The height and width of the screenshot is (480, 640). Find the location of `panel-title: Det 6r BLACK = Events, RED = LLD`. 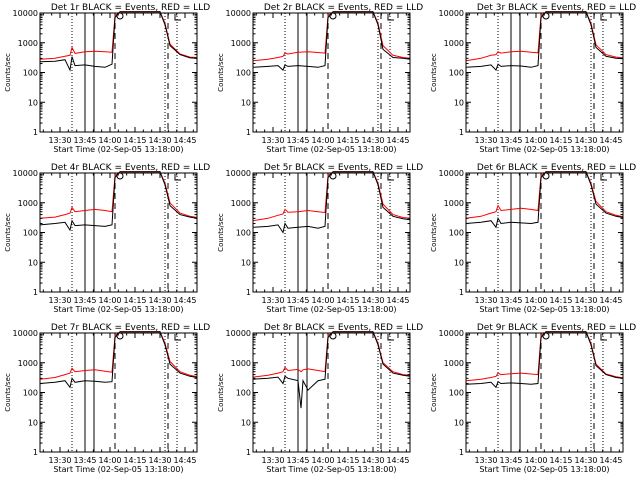

panel-title: Det 6r BLACK = Events, RED = LLD is located at coordinates (556, 168).